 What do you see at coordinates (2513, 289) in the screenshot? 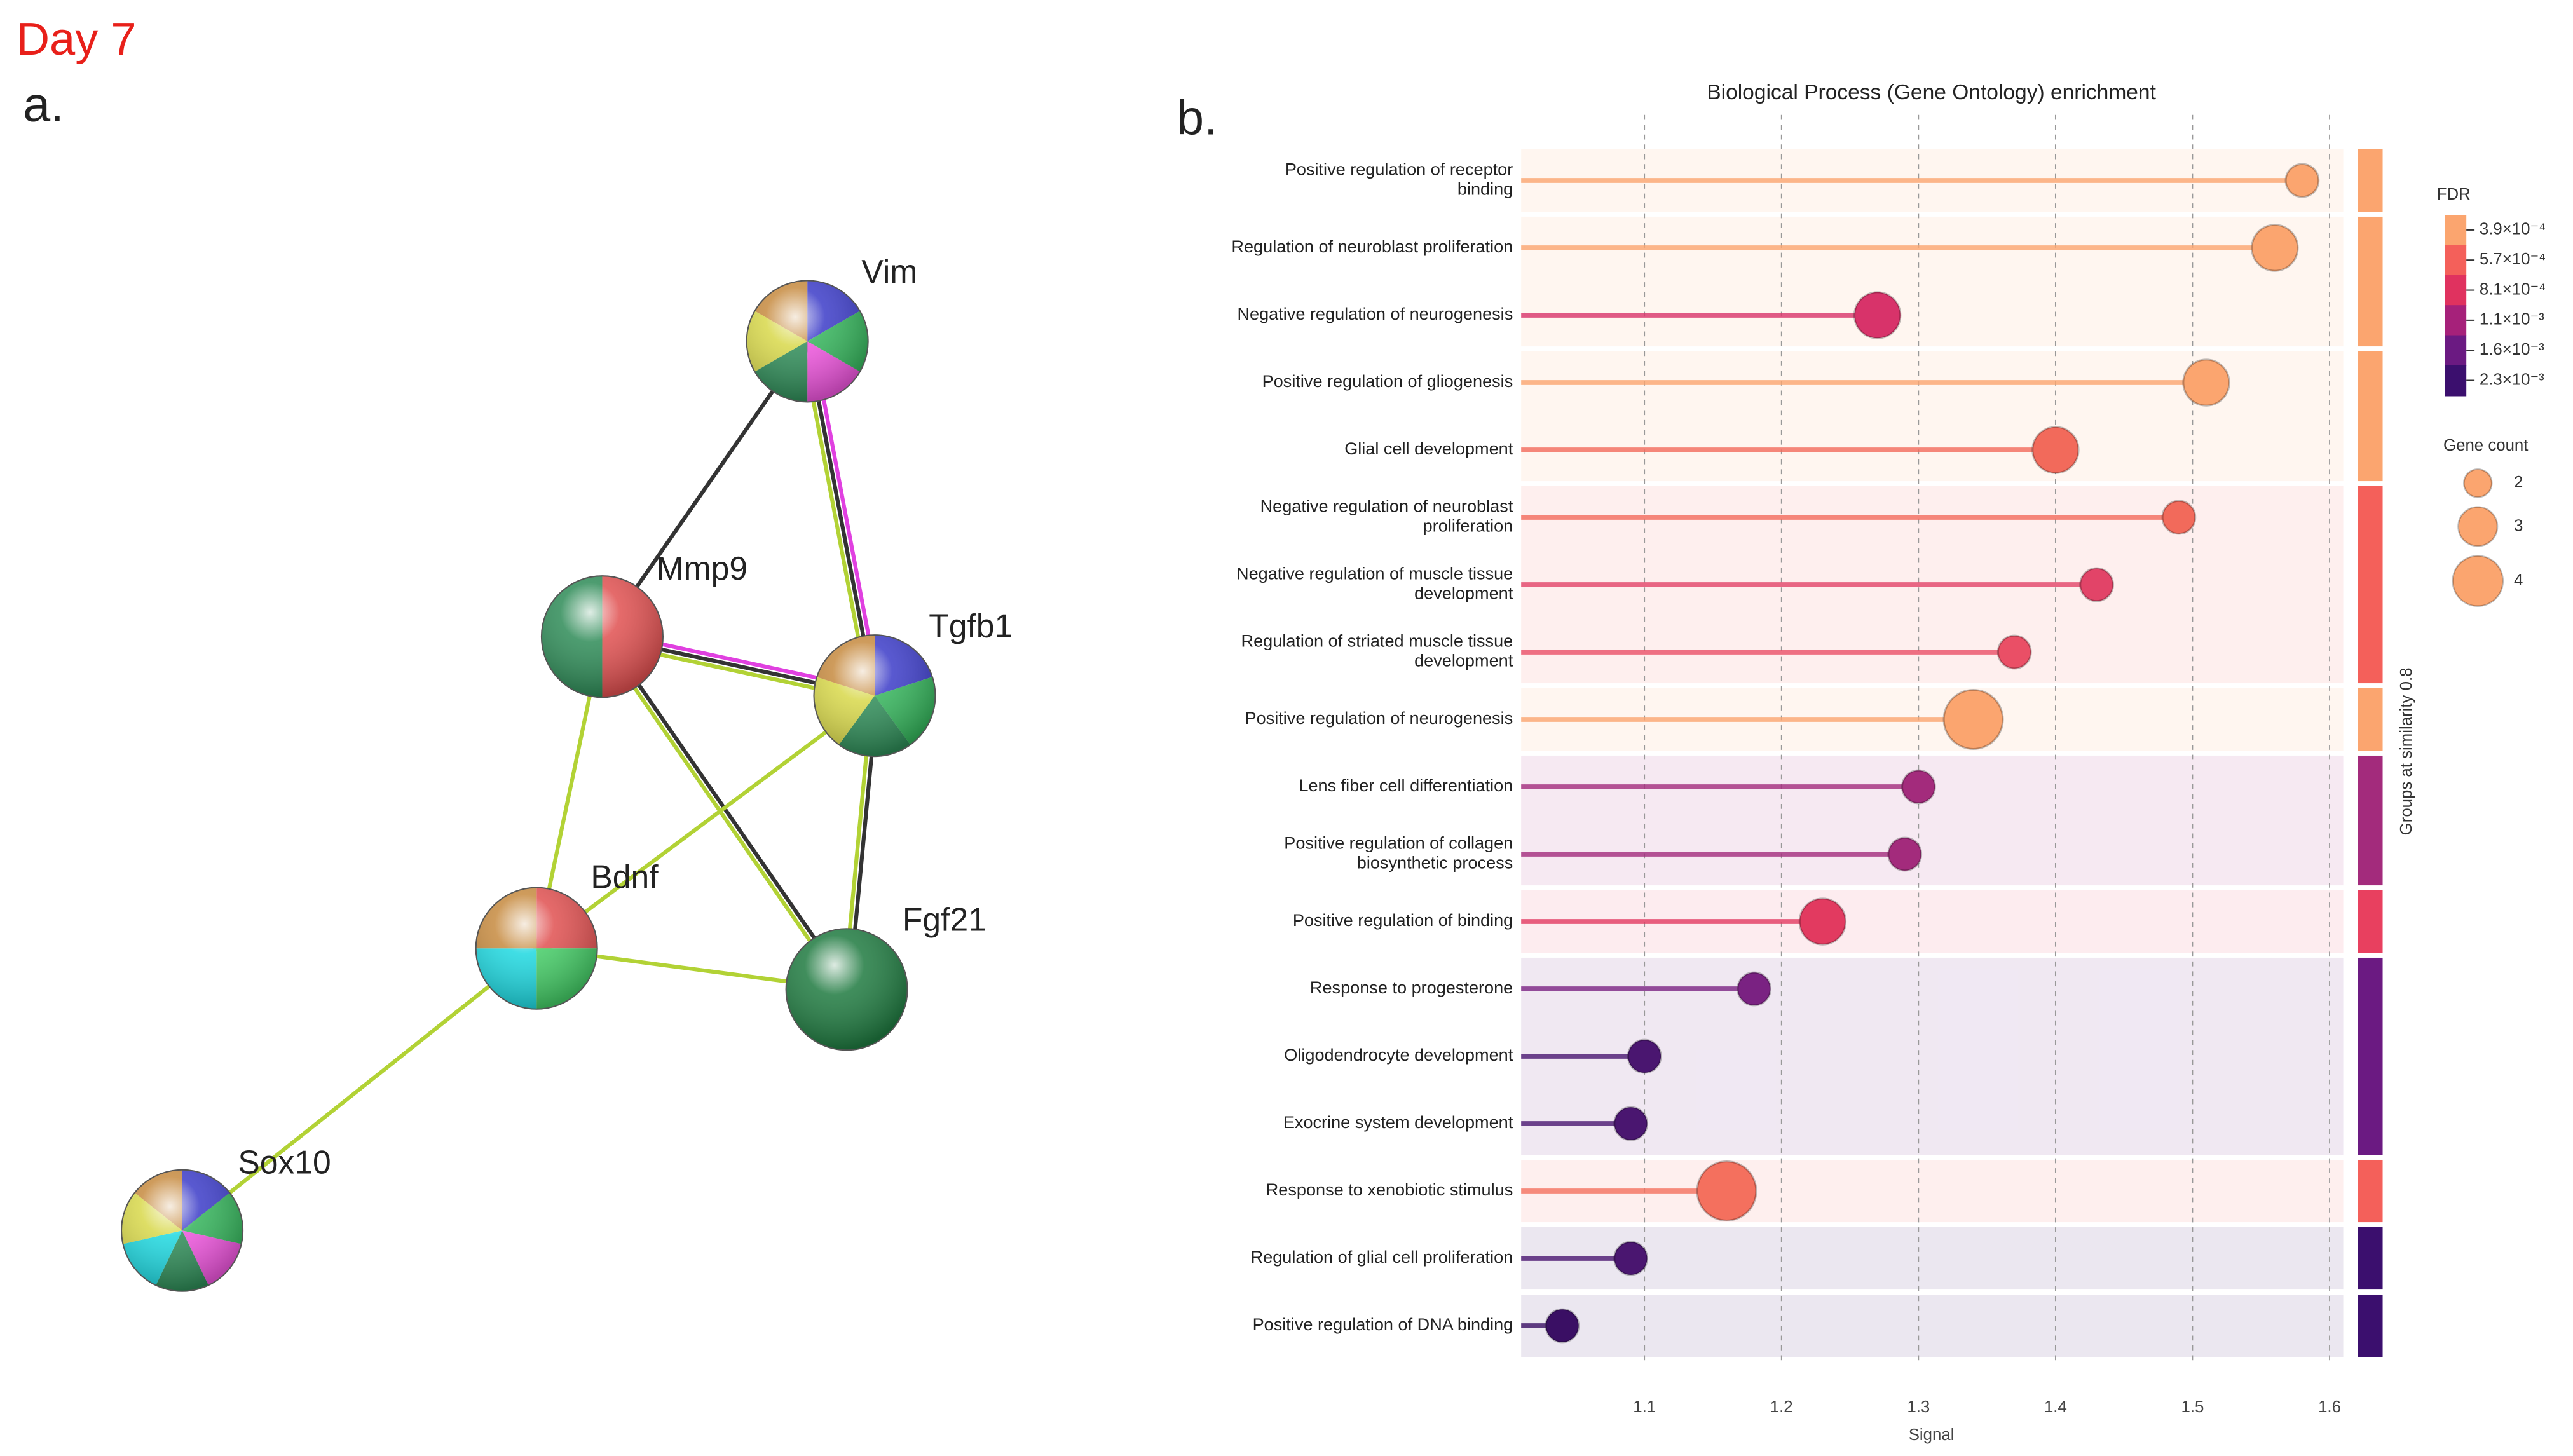
I see `colorbar-label: 8.1×10⁻⁴` at bounding box center [2513, 289].